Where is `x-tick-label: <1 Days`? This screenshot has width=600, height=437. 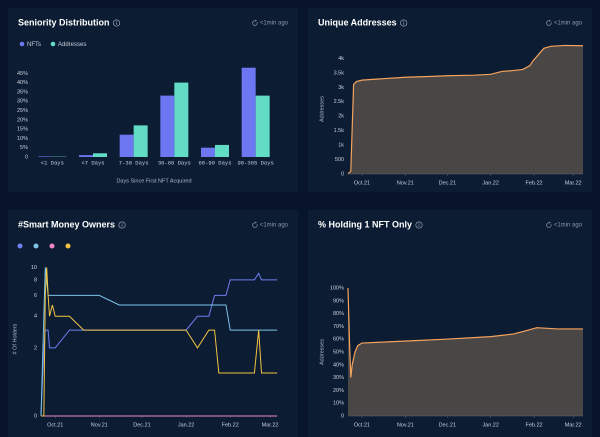 x-tick-label: <1 Days is located at coordinates (52, 162).